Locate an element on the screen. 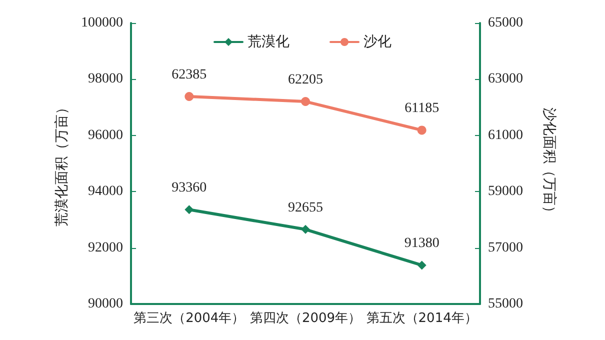 The height and width of the screenshot is (340, 605). data-label: 61185 is located at coordinates (422, 108).